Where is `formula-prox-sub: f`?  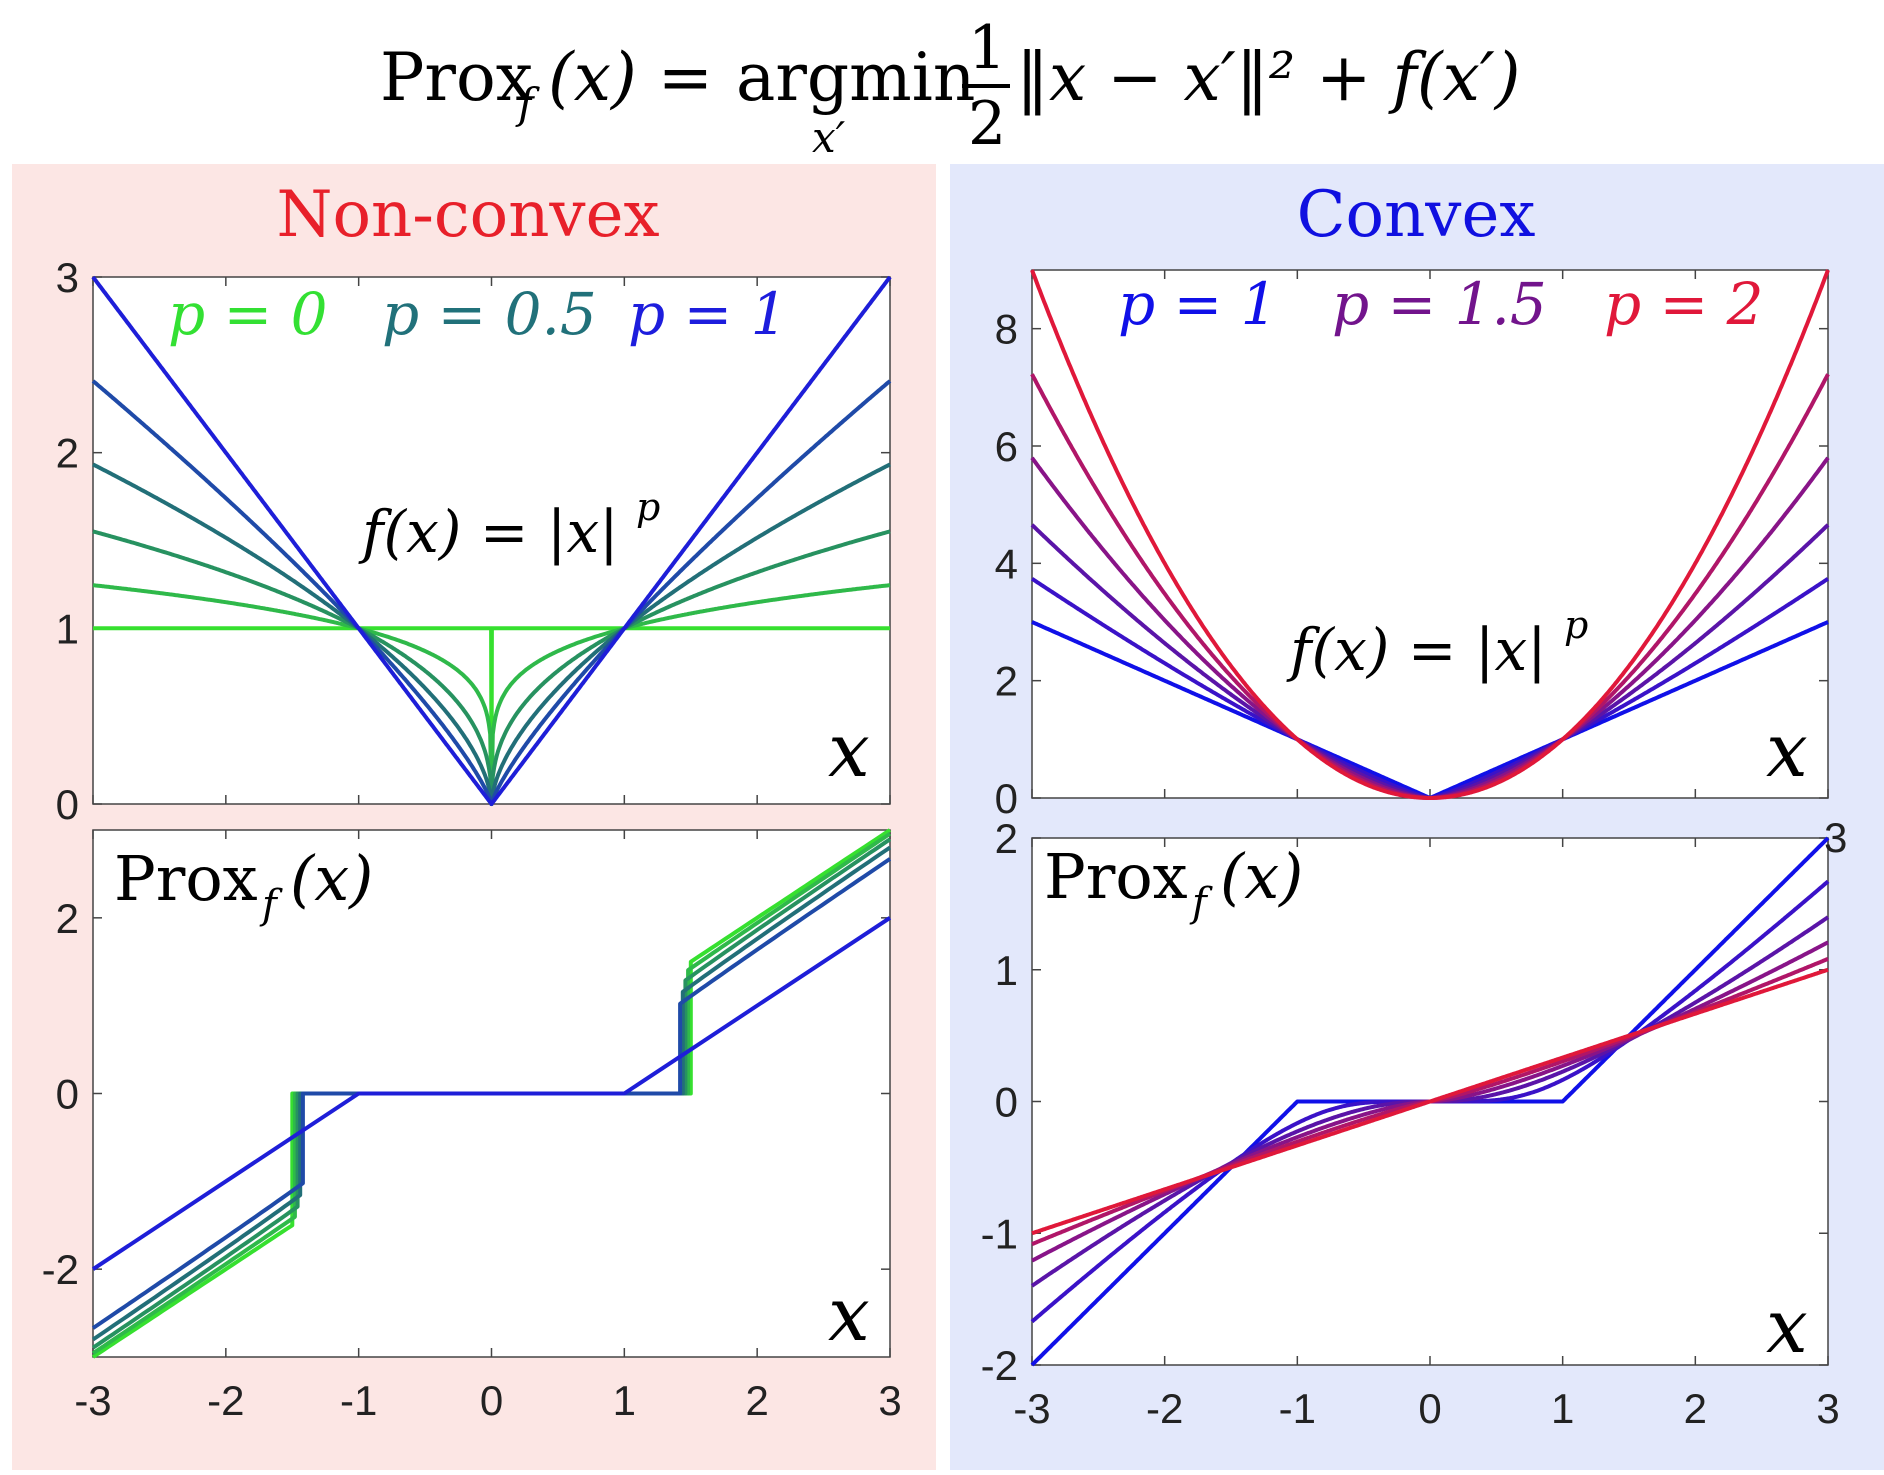 formula-prox-sub: f is located at coordinates (527, 103).